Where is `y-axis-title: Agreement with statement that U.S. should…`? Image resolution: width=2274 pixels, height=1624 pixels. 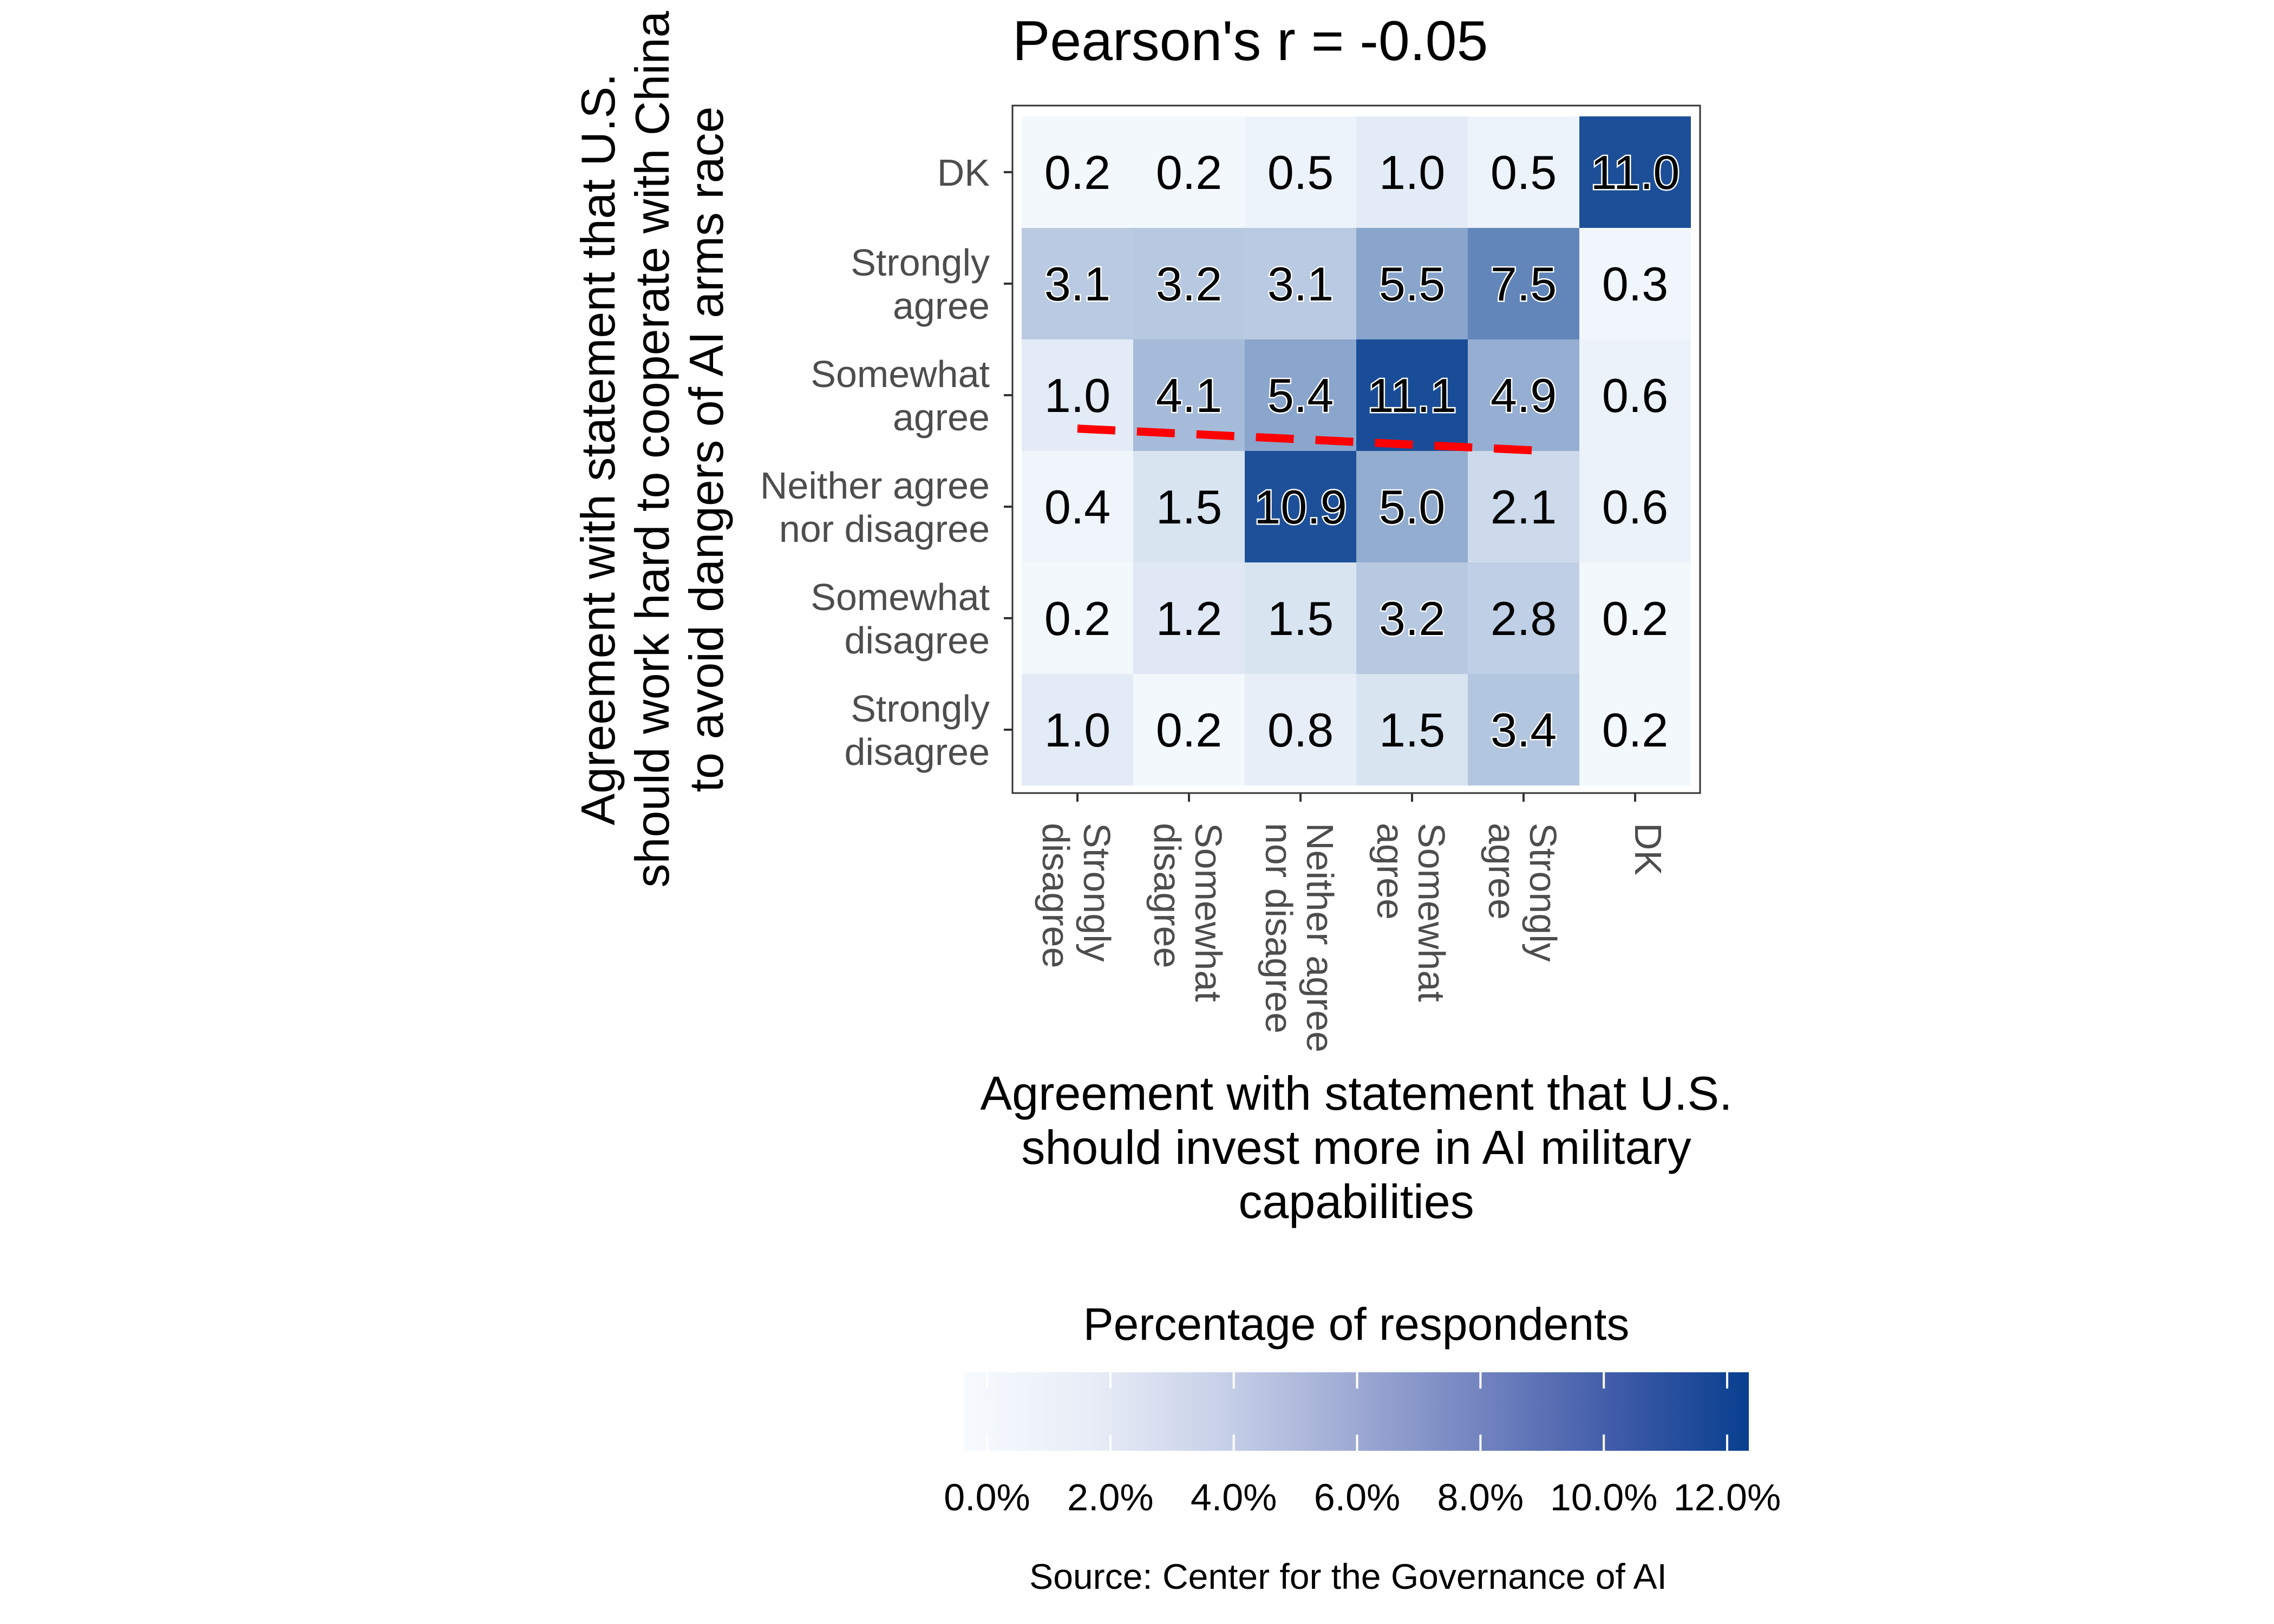 y-axis-title: Agreement with statement that U.S. should… is located at coordinates (652, 449).